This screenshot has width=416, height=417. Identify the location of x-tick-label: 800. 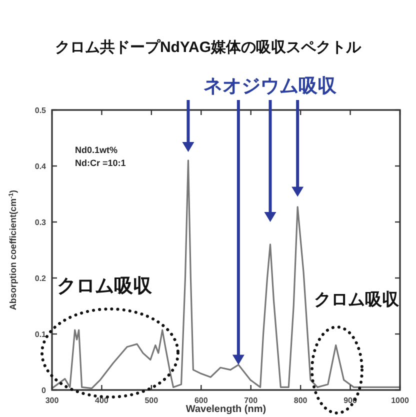
(301, 400).